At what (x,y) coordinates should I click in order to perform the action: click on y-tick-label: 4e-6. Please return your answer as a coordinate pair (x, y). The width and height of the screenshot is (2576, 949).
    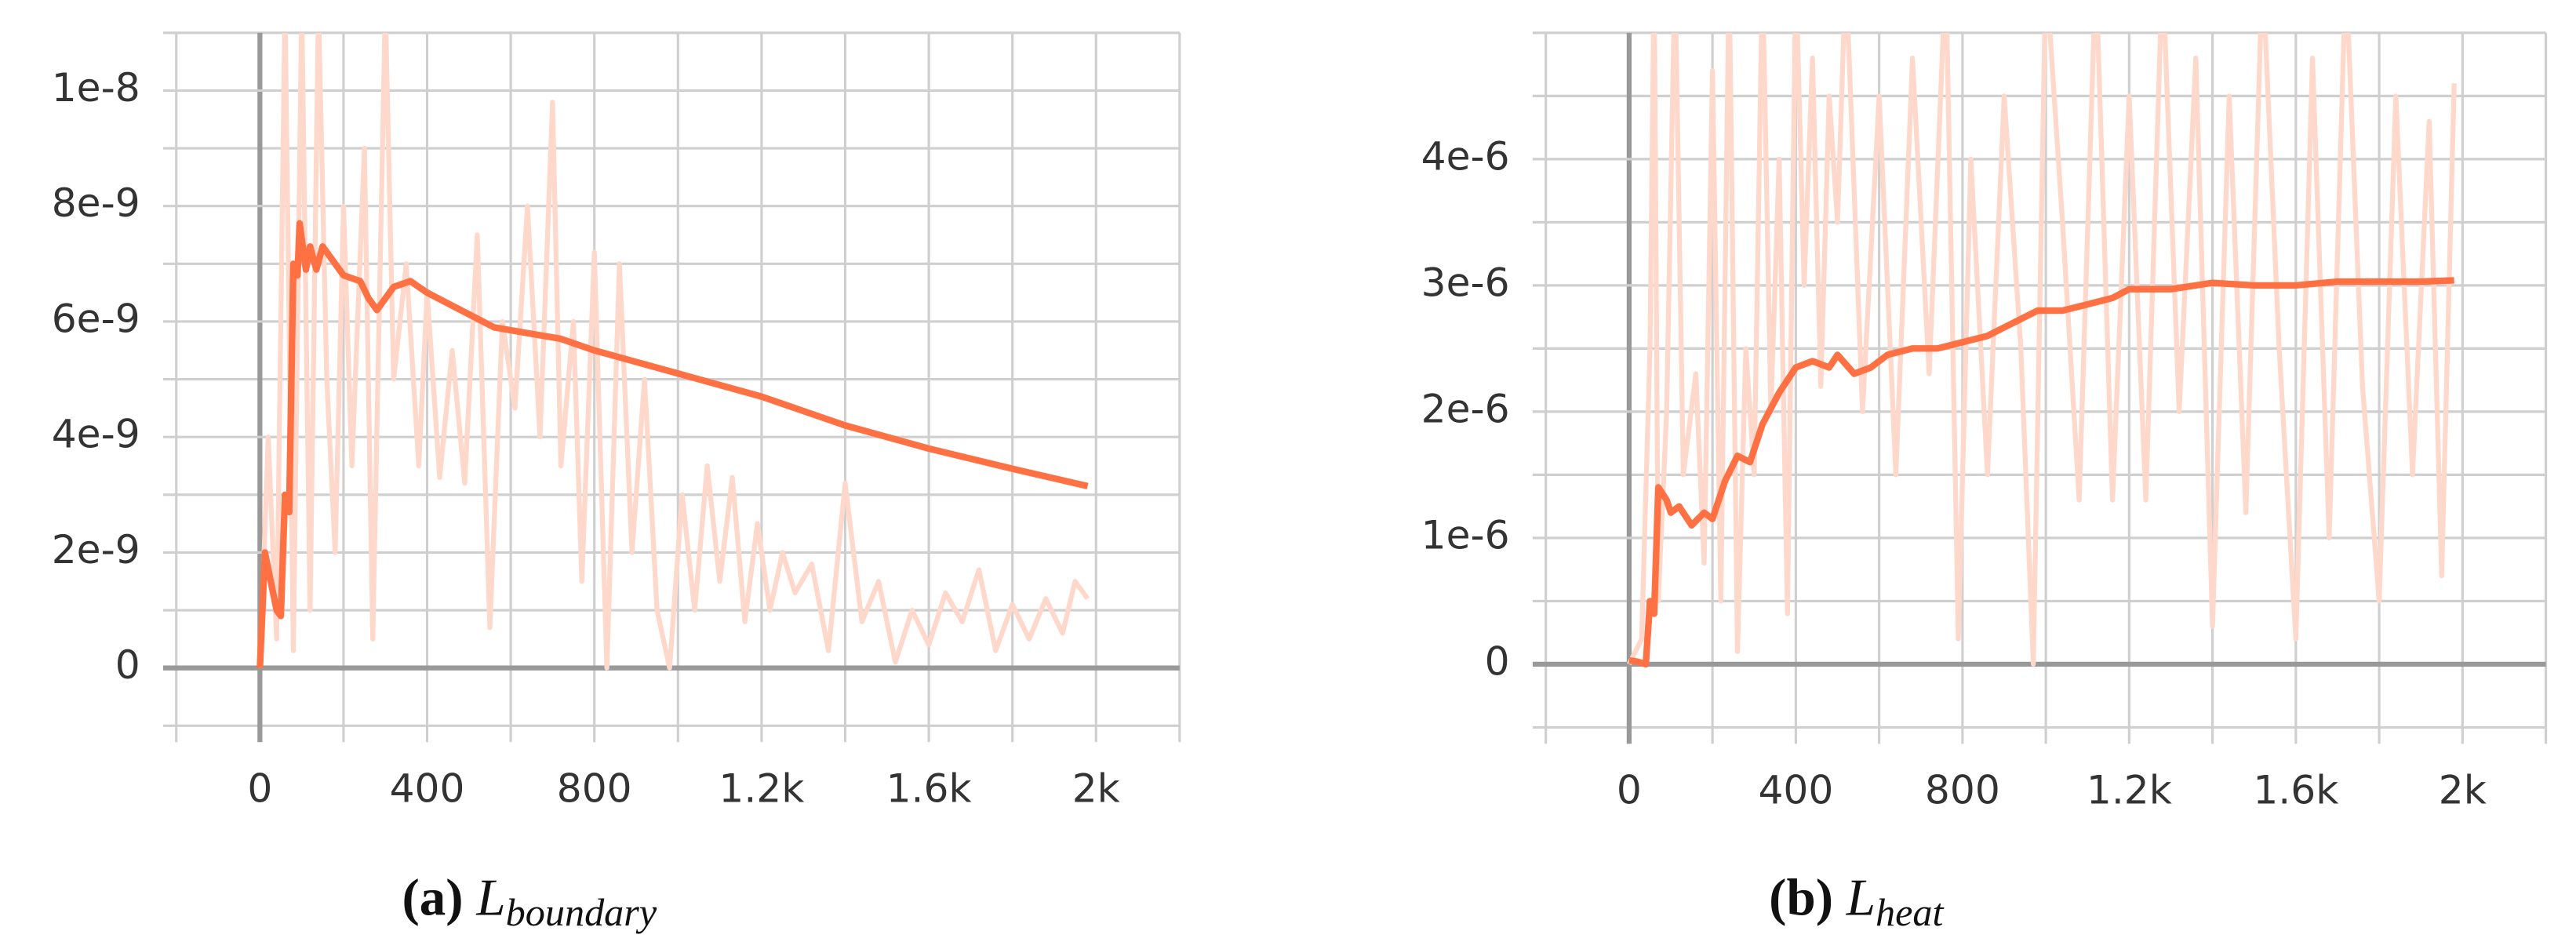
    Looking at the image, I should click on (1465, 156).